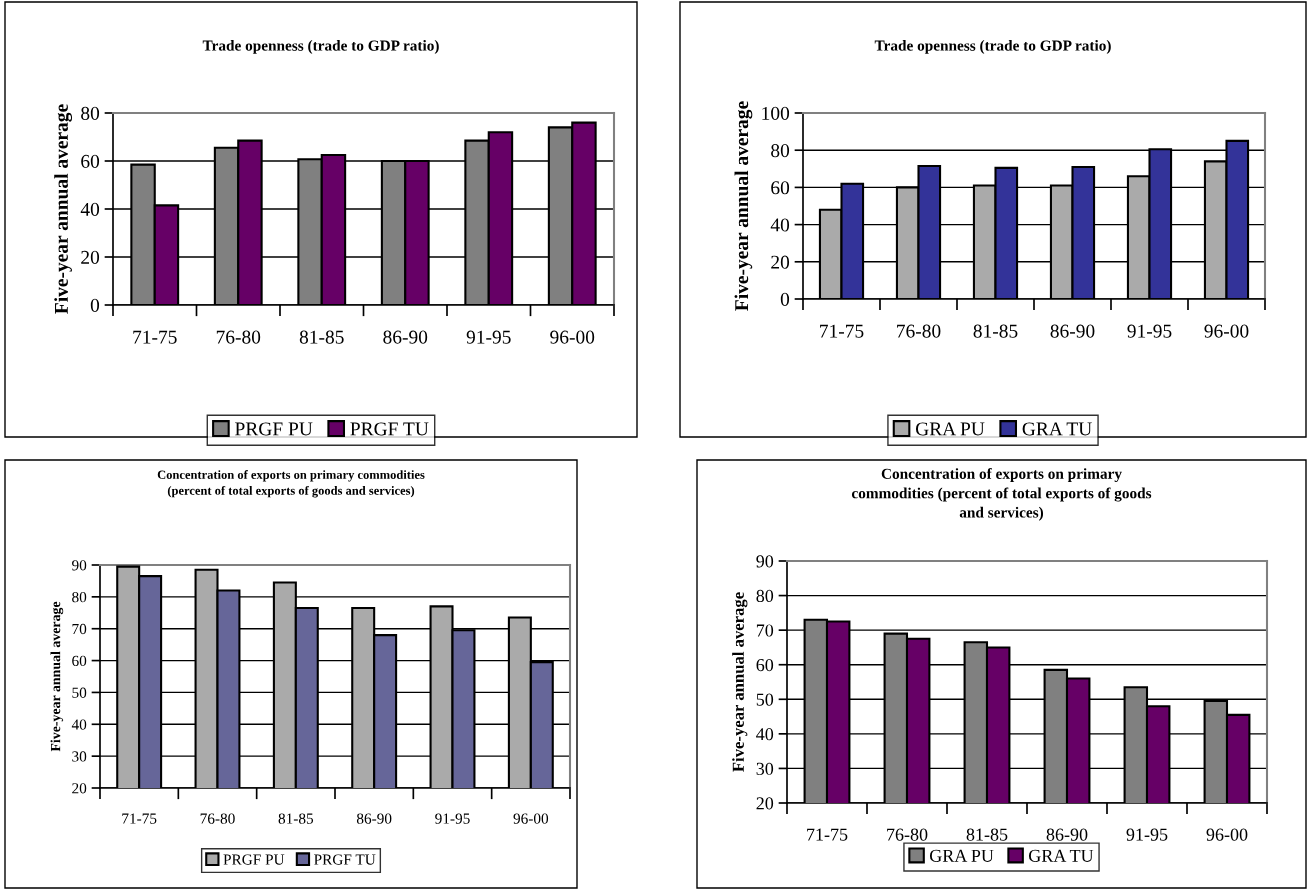  What do you see at coordinates (776, 113) in the screenshot?
I see `y-tick-label: 100` at bounding box center [776, 113].